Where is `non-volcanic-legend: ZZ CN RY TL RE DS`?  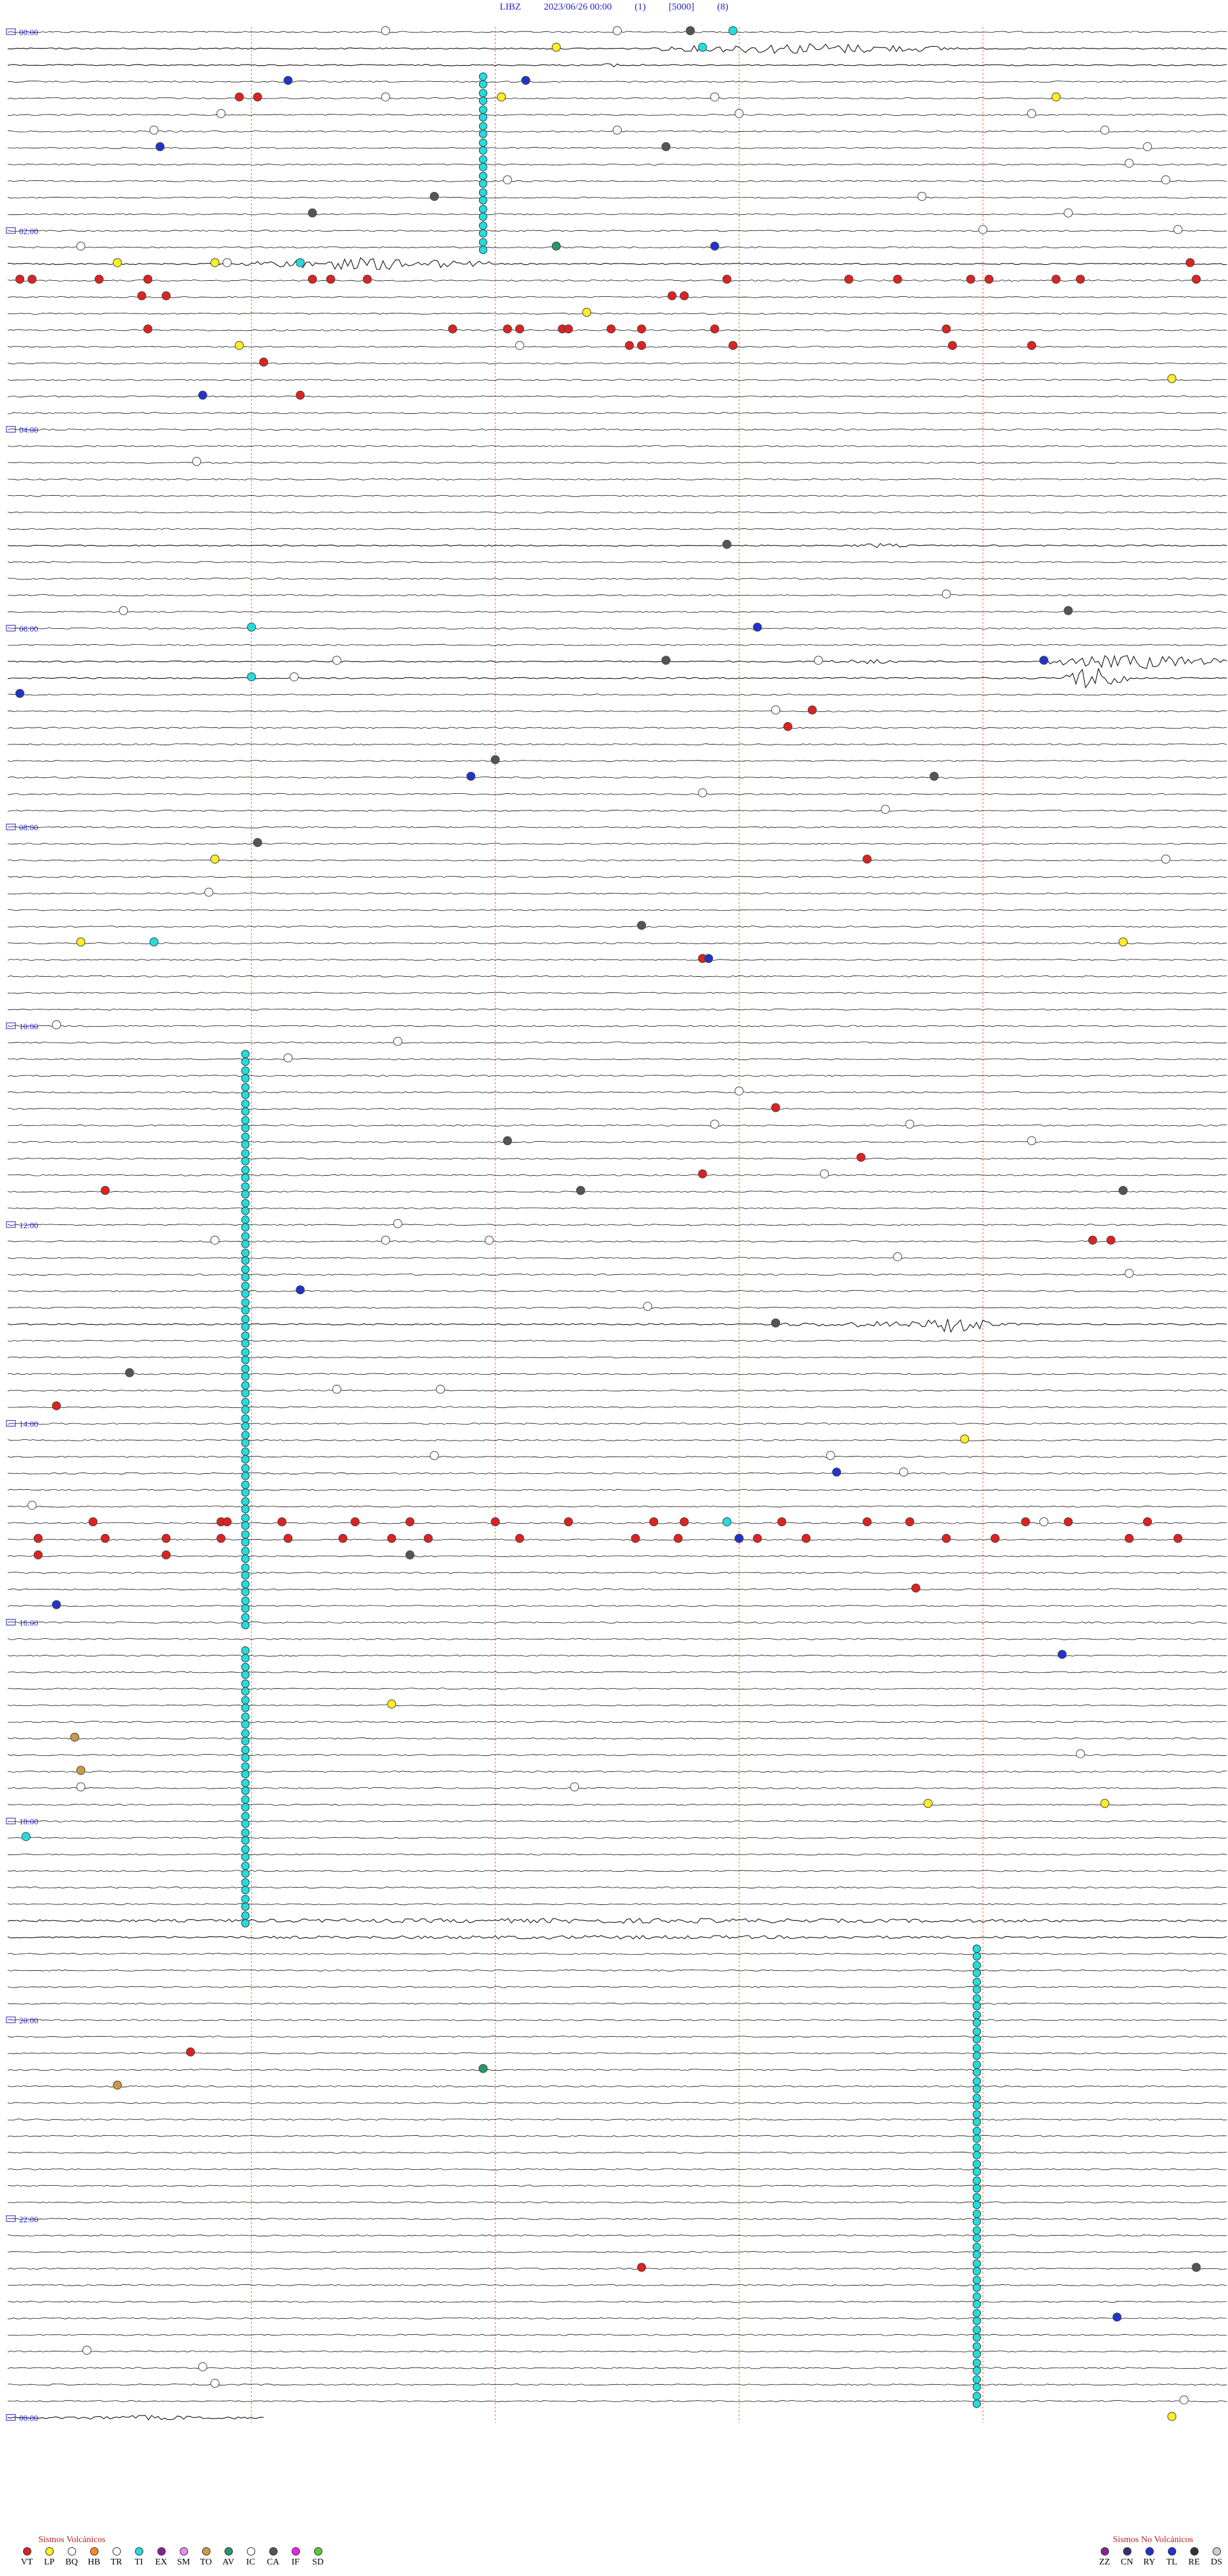 non-volcanic-legend: ZZ CN RY TL RE DS is located at coordinates (1160, 2557).